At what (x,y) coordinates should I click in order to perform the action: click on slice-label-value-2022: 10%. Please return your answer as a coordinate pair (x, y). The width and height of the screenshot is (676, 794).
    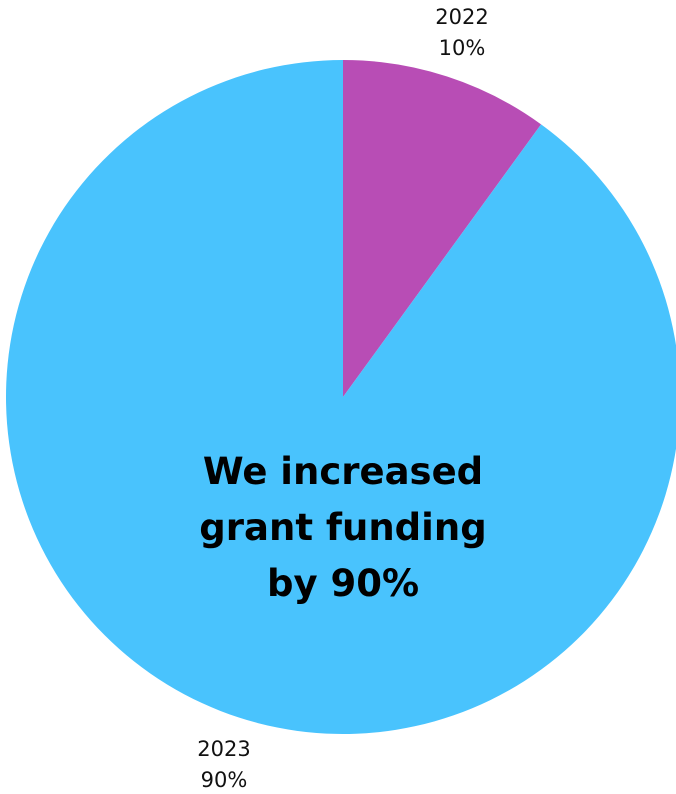
    Looking at the image, I should click on (462, 48).